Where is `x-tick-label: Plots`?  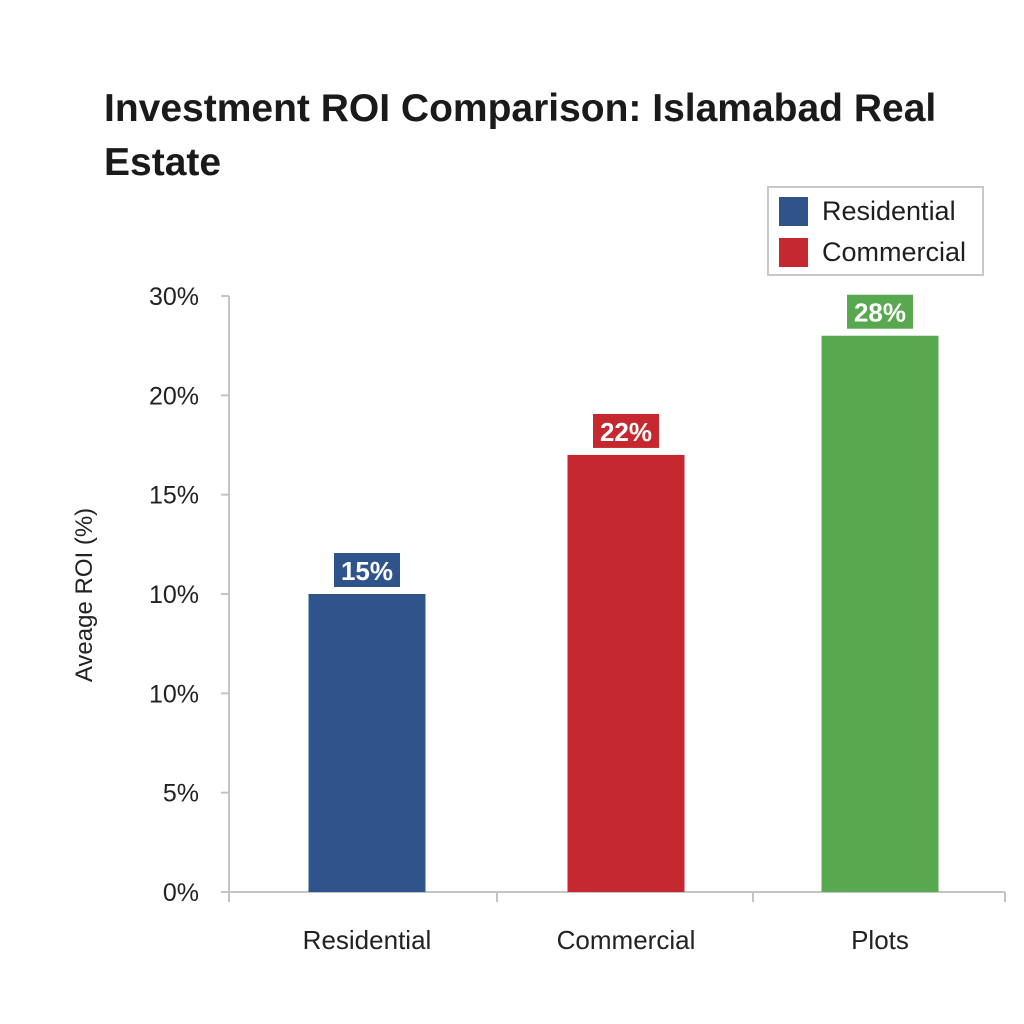
x-tick-label: Plots is located at coordinates (880, 940).